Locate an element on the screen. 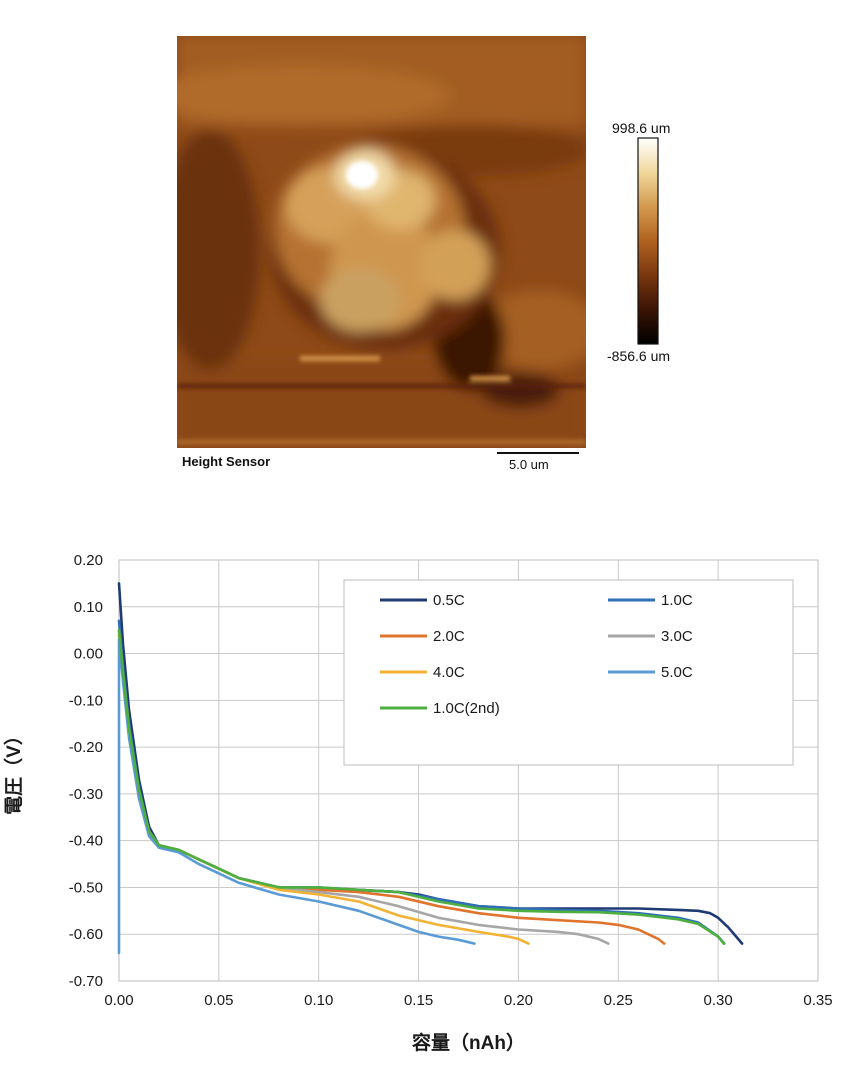 This screenshot has height=1077, width=848. y-axis-label: 電圧（V） is located at coordinates (13, 770).